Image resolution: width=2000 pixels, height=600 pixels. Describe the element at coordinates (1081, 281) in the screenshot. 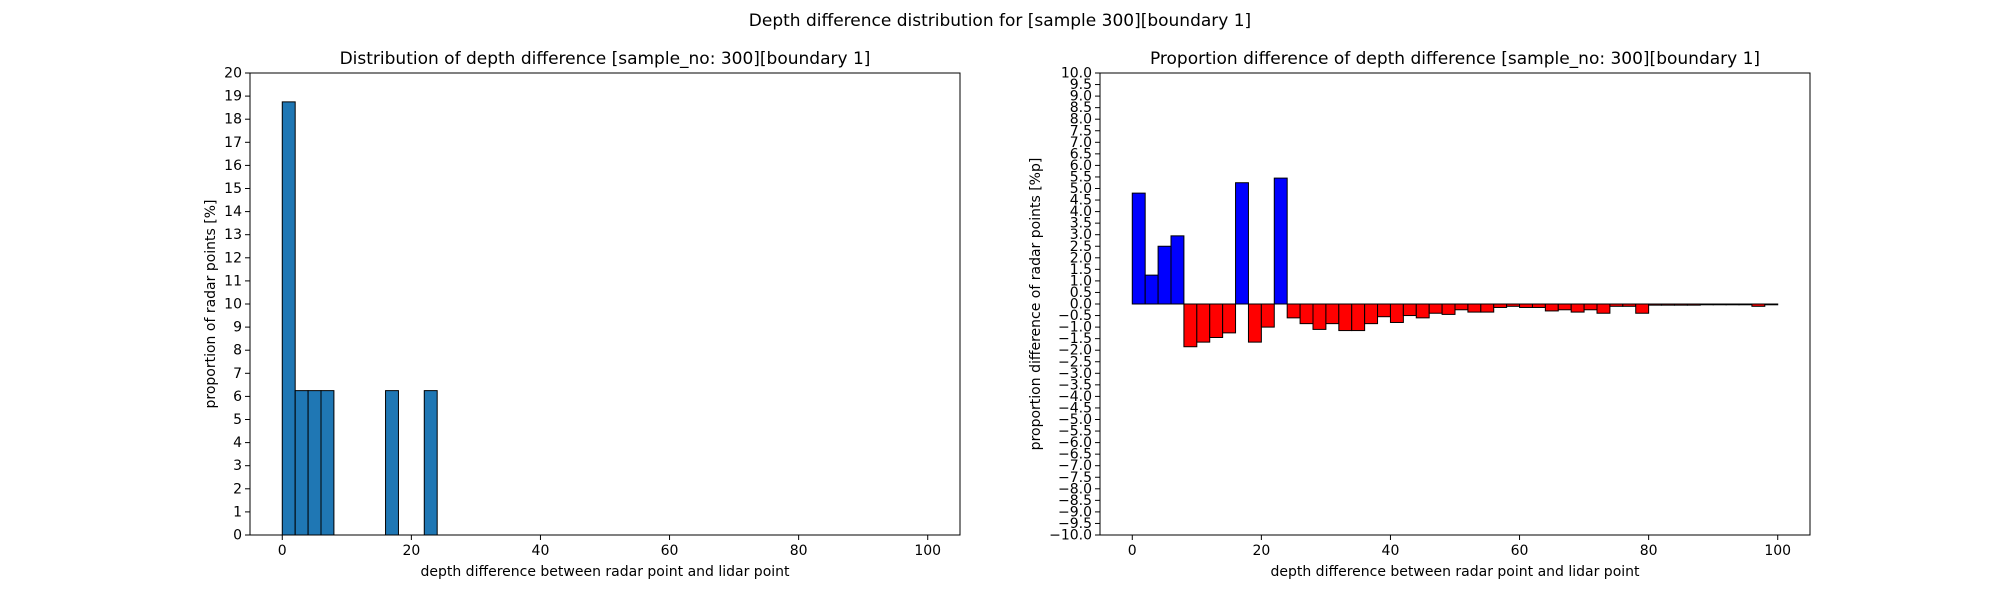

I see `right-y-tick-label: 1.0` at that location.